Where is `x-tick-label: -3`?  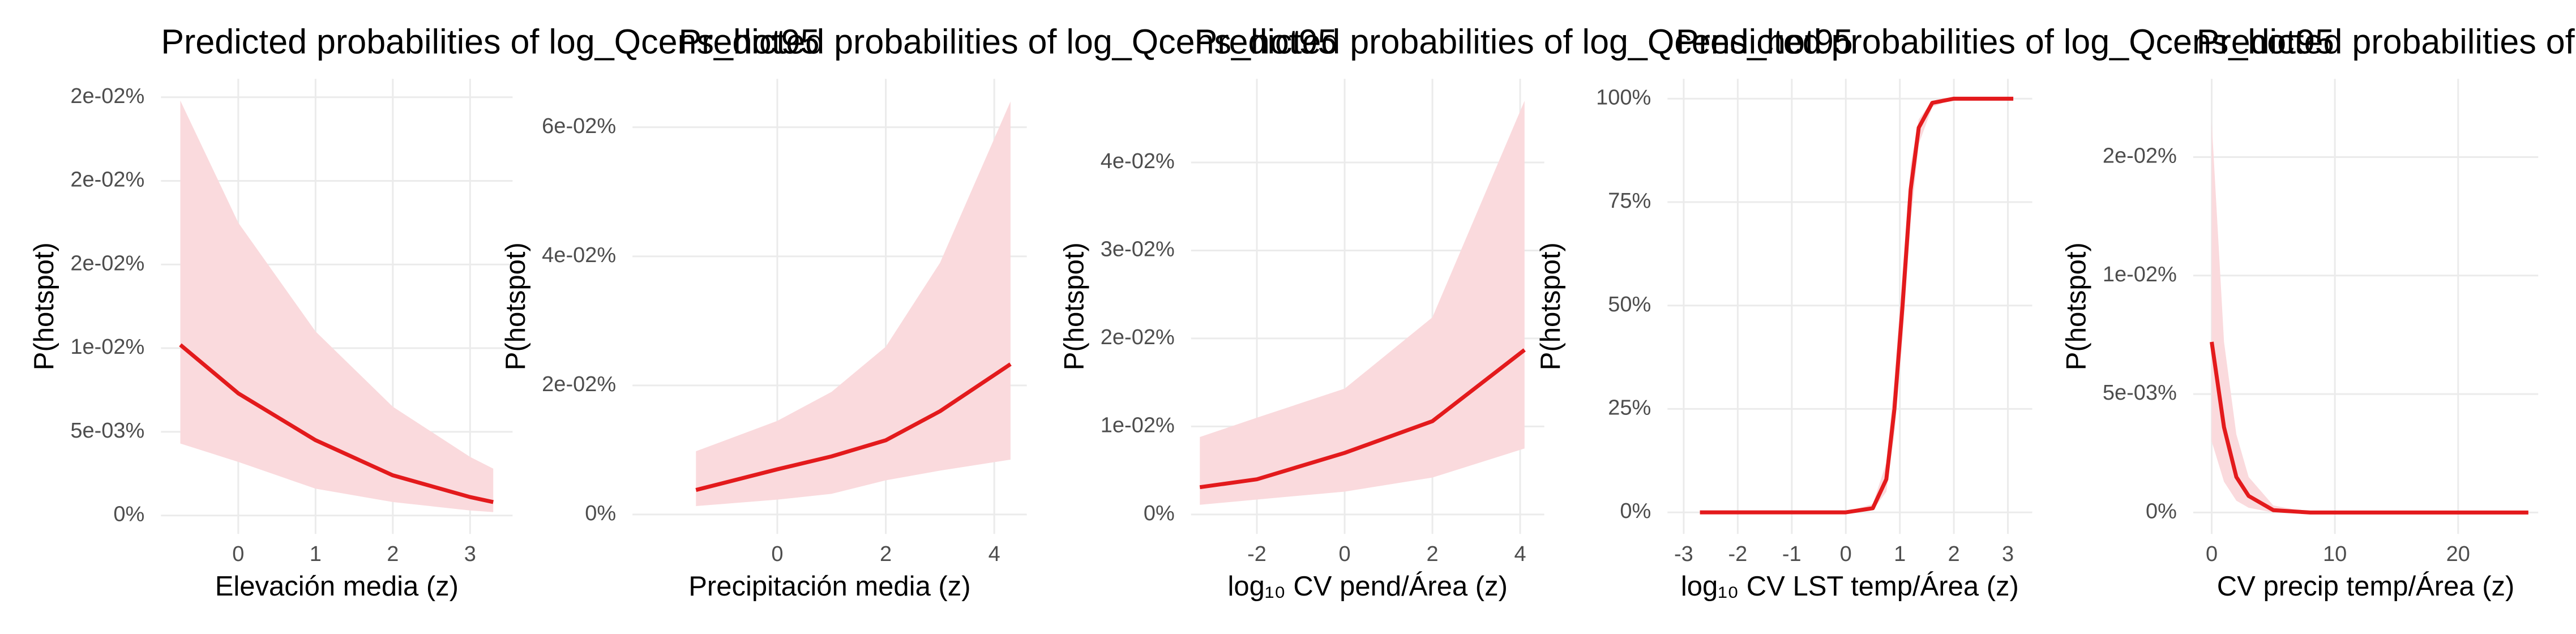
x-tick-label: -3 is located at coordinates (1683, 554).